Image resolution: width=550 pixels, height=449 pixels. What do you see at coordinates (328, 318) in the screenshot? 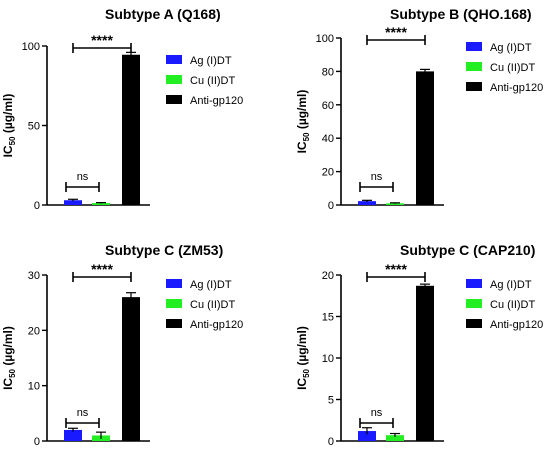
I see `y-tick-label: 15` at bounding box center [328, 318].